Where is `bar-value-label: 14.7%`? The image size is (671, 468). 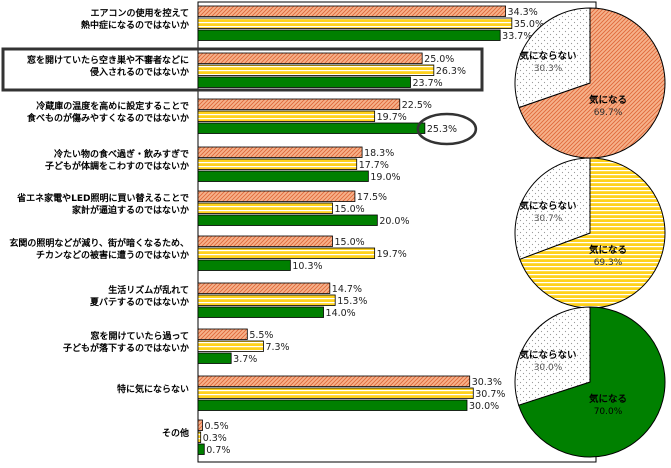
bar-value-label: 14.7% is located at coordinates (347, 289).